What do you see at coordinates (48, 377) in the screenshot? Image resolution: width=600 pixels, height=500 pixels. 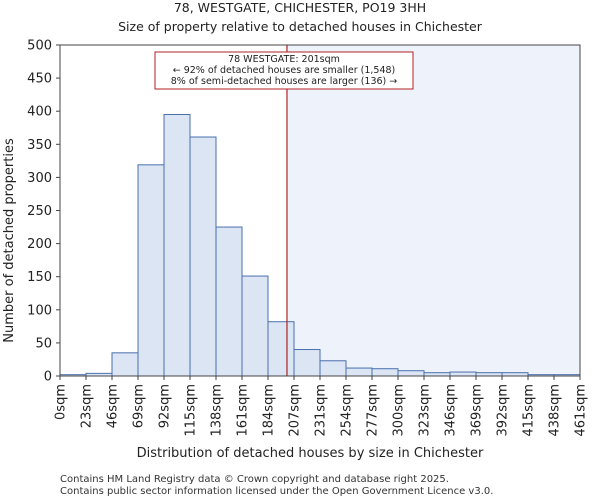 I see `y-tick-label: 0` at bounding box center [48, 377].